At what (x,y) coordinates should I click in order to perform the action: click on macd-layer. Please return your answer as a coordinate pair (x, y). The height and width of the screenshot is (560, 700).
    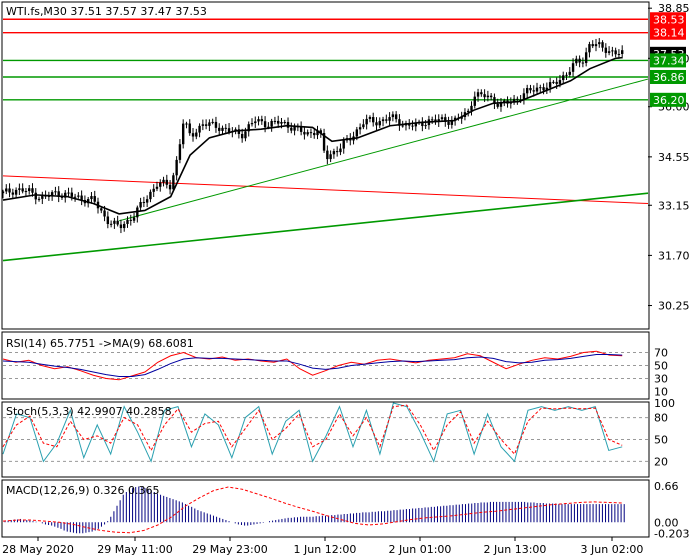
    Looking at the image, I should click on (313, 510).